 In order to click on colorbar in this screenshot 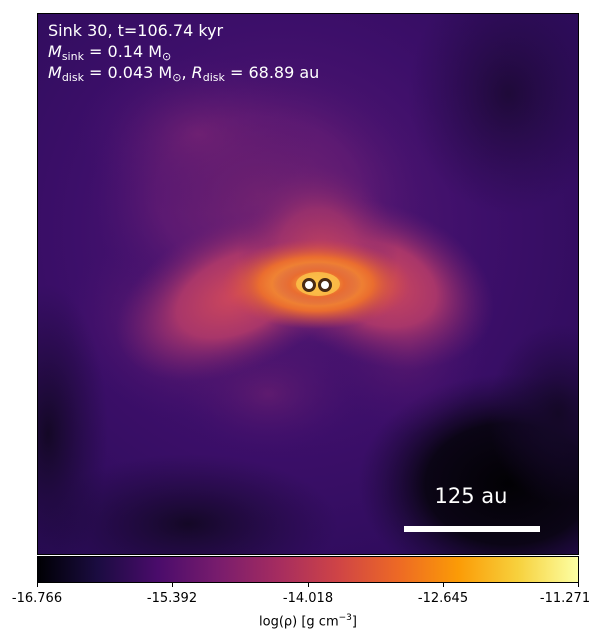, I will do `click(308, 569)`.